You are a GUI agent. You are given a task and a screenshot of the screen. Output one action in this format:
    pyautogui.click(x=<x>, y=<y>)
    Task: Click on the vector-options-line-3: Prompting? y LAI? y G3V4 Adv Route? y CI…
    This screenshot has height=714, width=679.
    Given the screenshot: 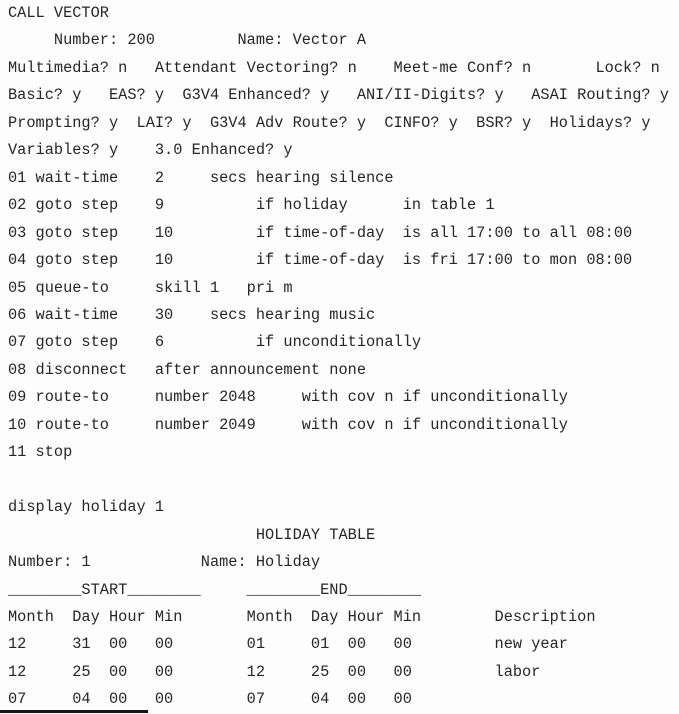 What is the action you would take?
    pyautogui.click(x=329, y=122)
    